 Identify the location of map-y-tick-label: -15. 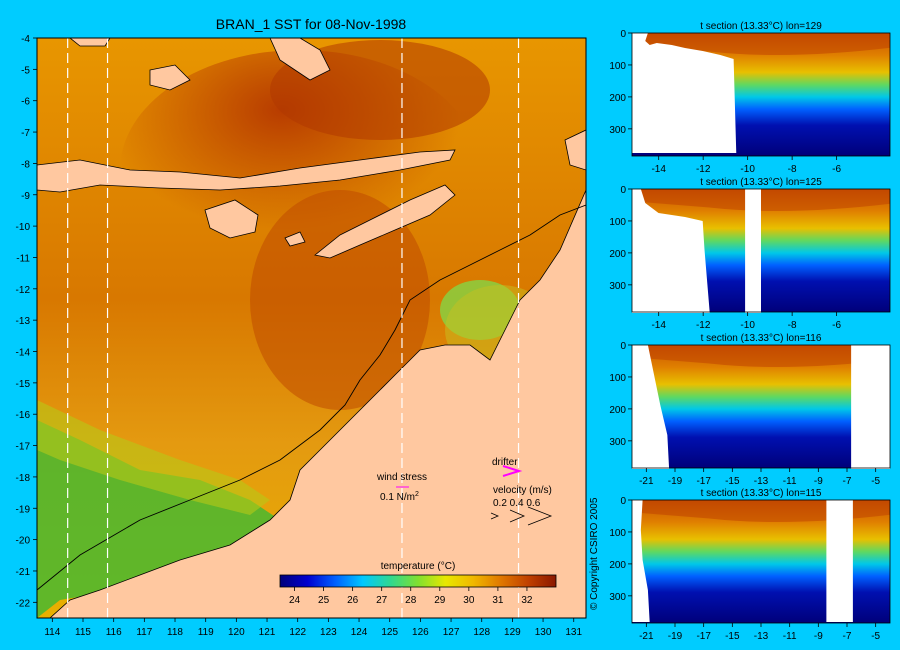
(23, 384).